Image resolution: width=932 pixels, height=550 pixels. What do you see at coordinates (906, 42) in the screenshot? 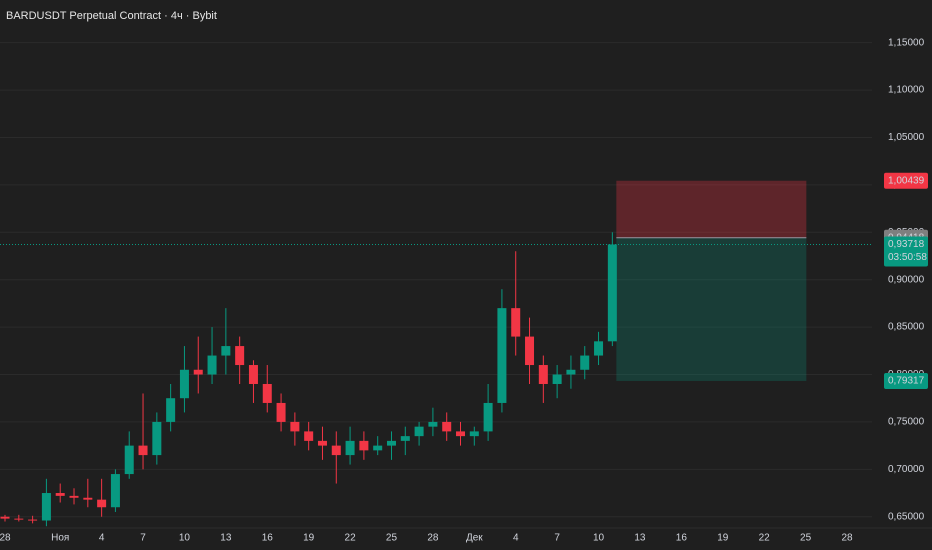
I see `y-tick-label: 1,15000` at bounding box center [906, 42].